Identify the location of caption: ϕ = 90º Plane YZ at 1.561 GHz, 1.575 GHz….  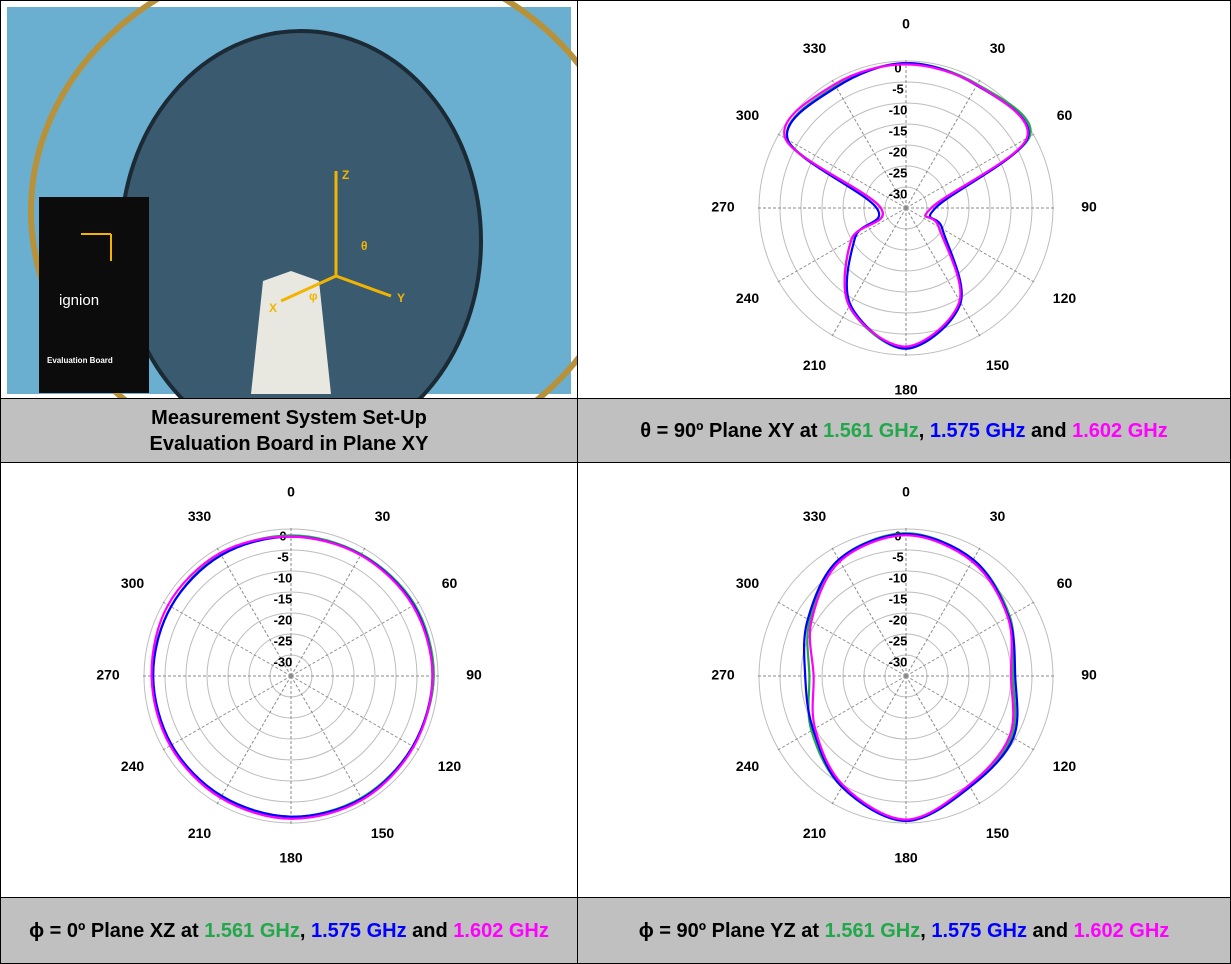
(904, 930).